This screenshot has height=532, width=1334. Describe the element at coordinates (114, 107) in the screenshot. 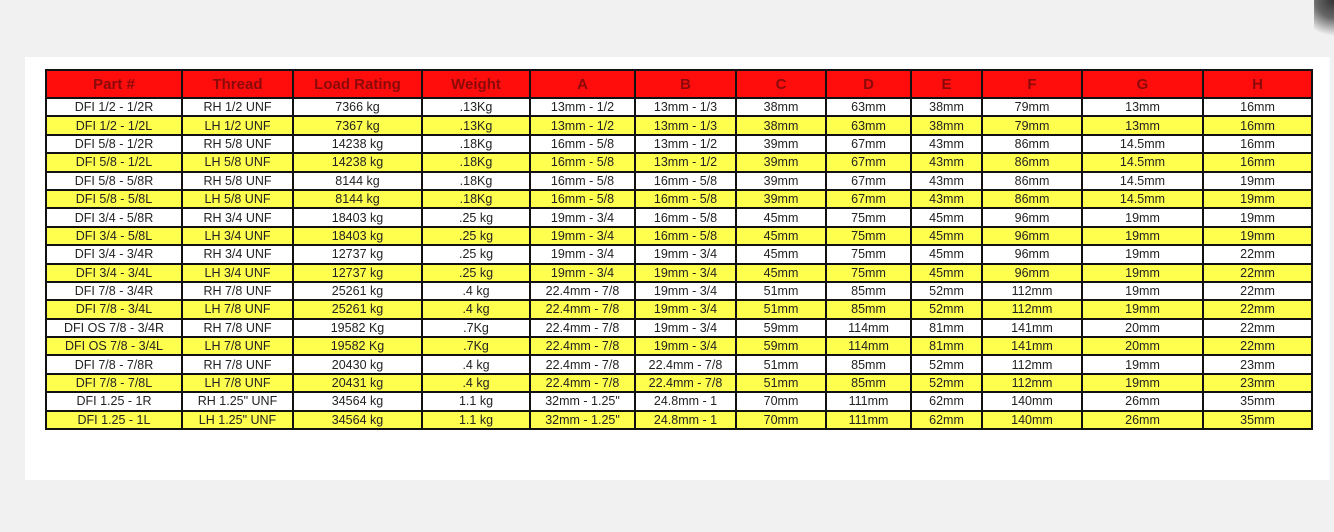

I see `table-cell: DFI 1/2 - 1/2R` at that location.